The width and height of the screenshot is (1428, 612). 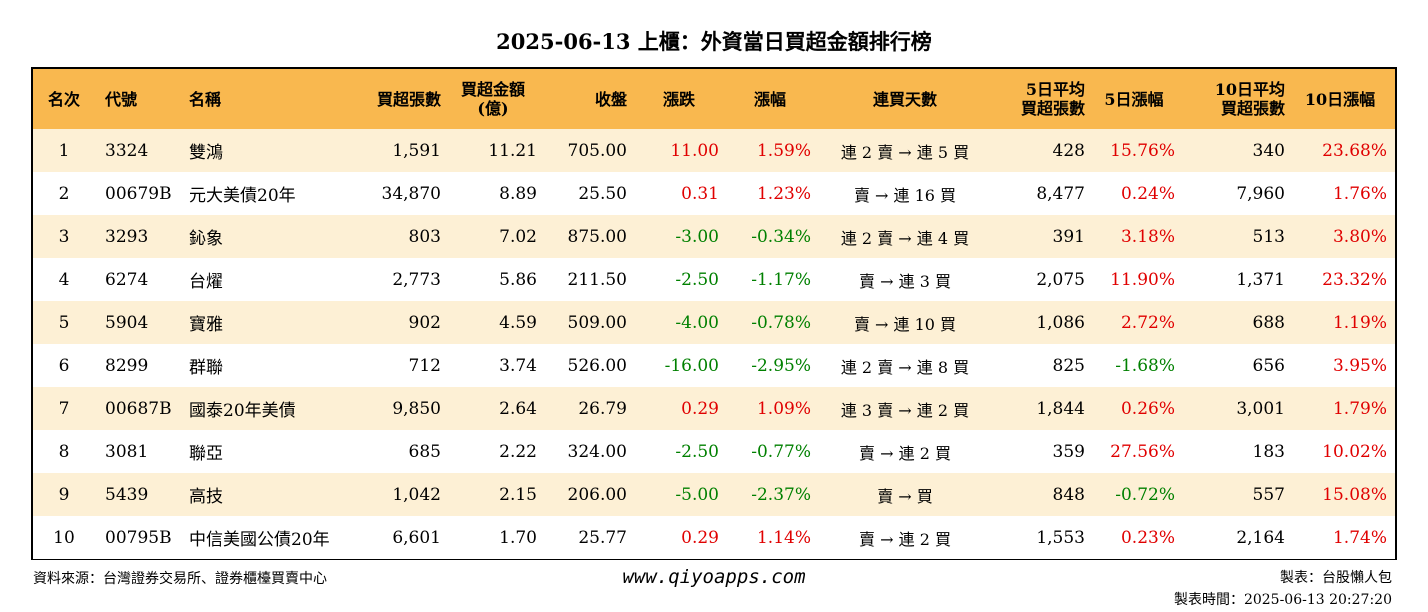 What do you see at coordinates (1060, 322) in the screenshot?
I see `cell-avg5-lots: 1,086` at bounding box center [1060, 322].